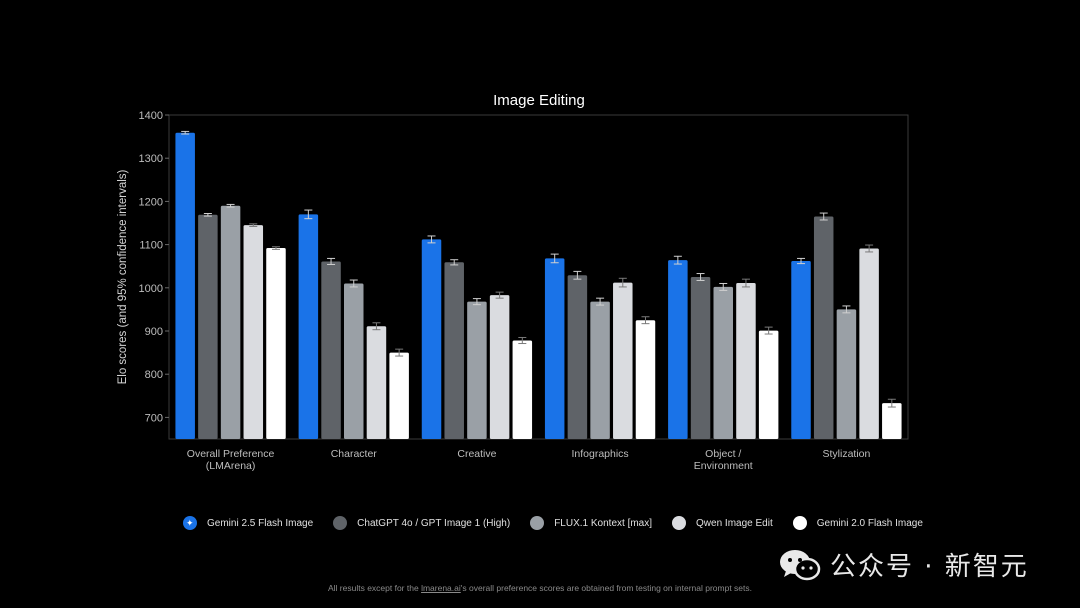  I want to click on legend-label: Gemini 2.5 Flash Image, so click(260, 523).